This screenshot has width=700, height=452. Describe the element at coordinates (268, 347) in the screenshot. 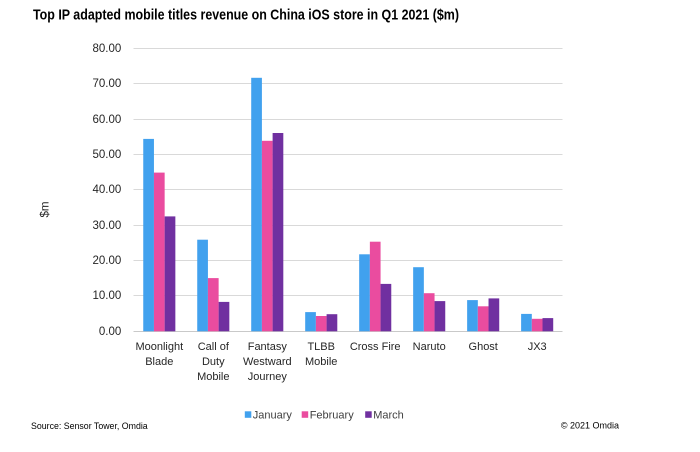

I see `svg-text: Fantasy` at that location.